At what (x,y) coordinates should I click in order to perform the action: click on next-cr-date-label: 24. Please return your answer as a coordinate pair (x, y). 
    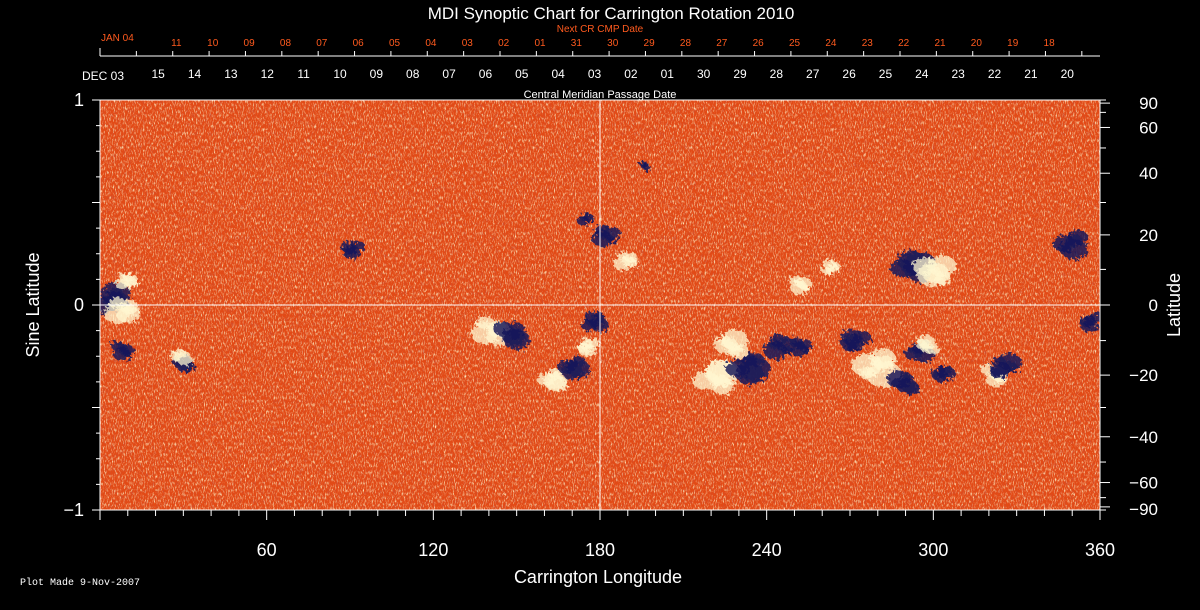
    Looking at the image, I should click on (831, 43).